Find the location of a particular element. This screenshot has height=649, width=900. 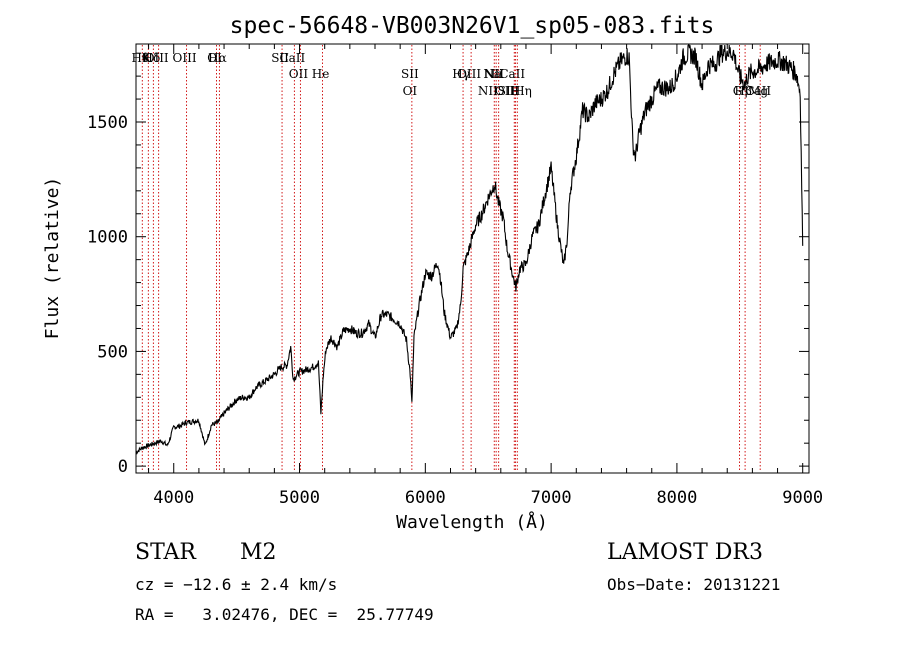

x-tick-label: 5000 is located at coordinates (299, 498).